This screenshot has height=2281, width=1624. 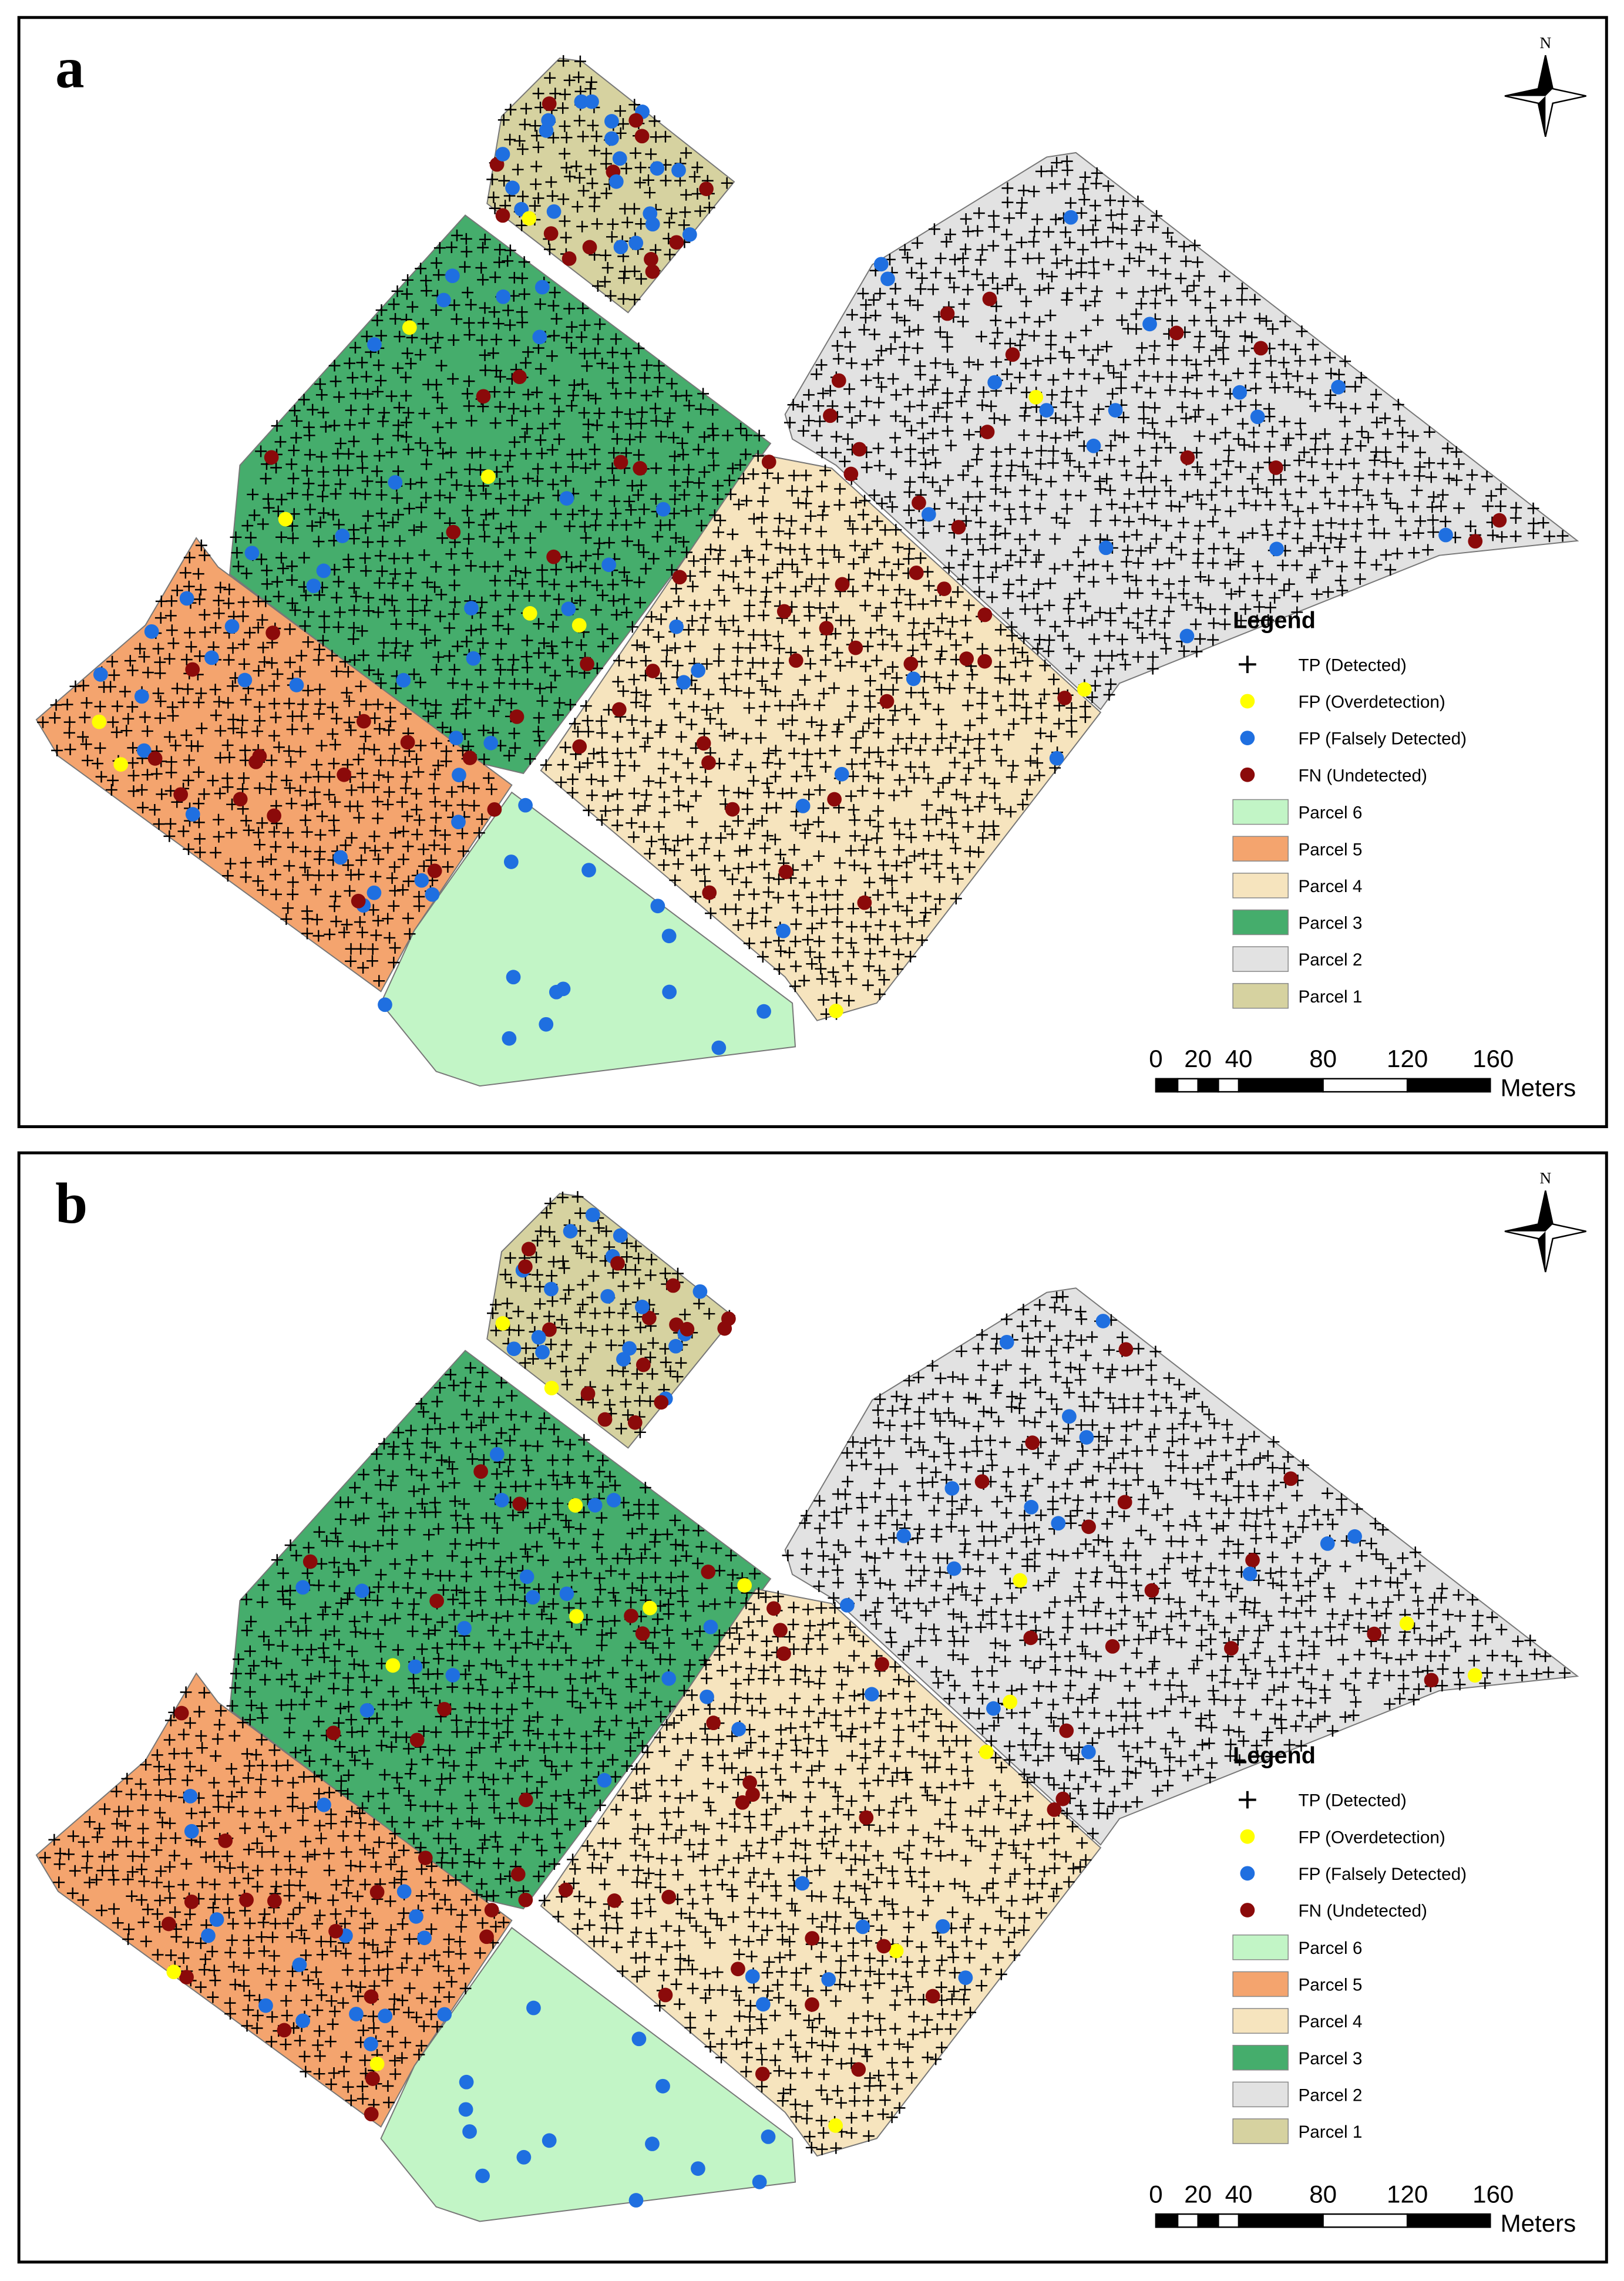 What do you see at coordinates (1323, 1058) in the screenshot?
I see `scale-tick-label: 80` at bounding box center [1323, 1058].